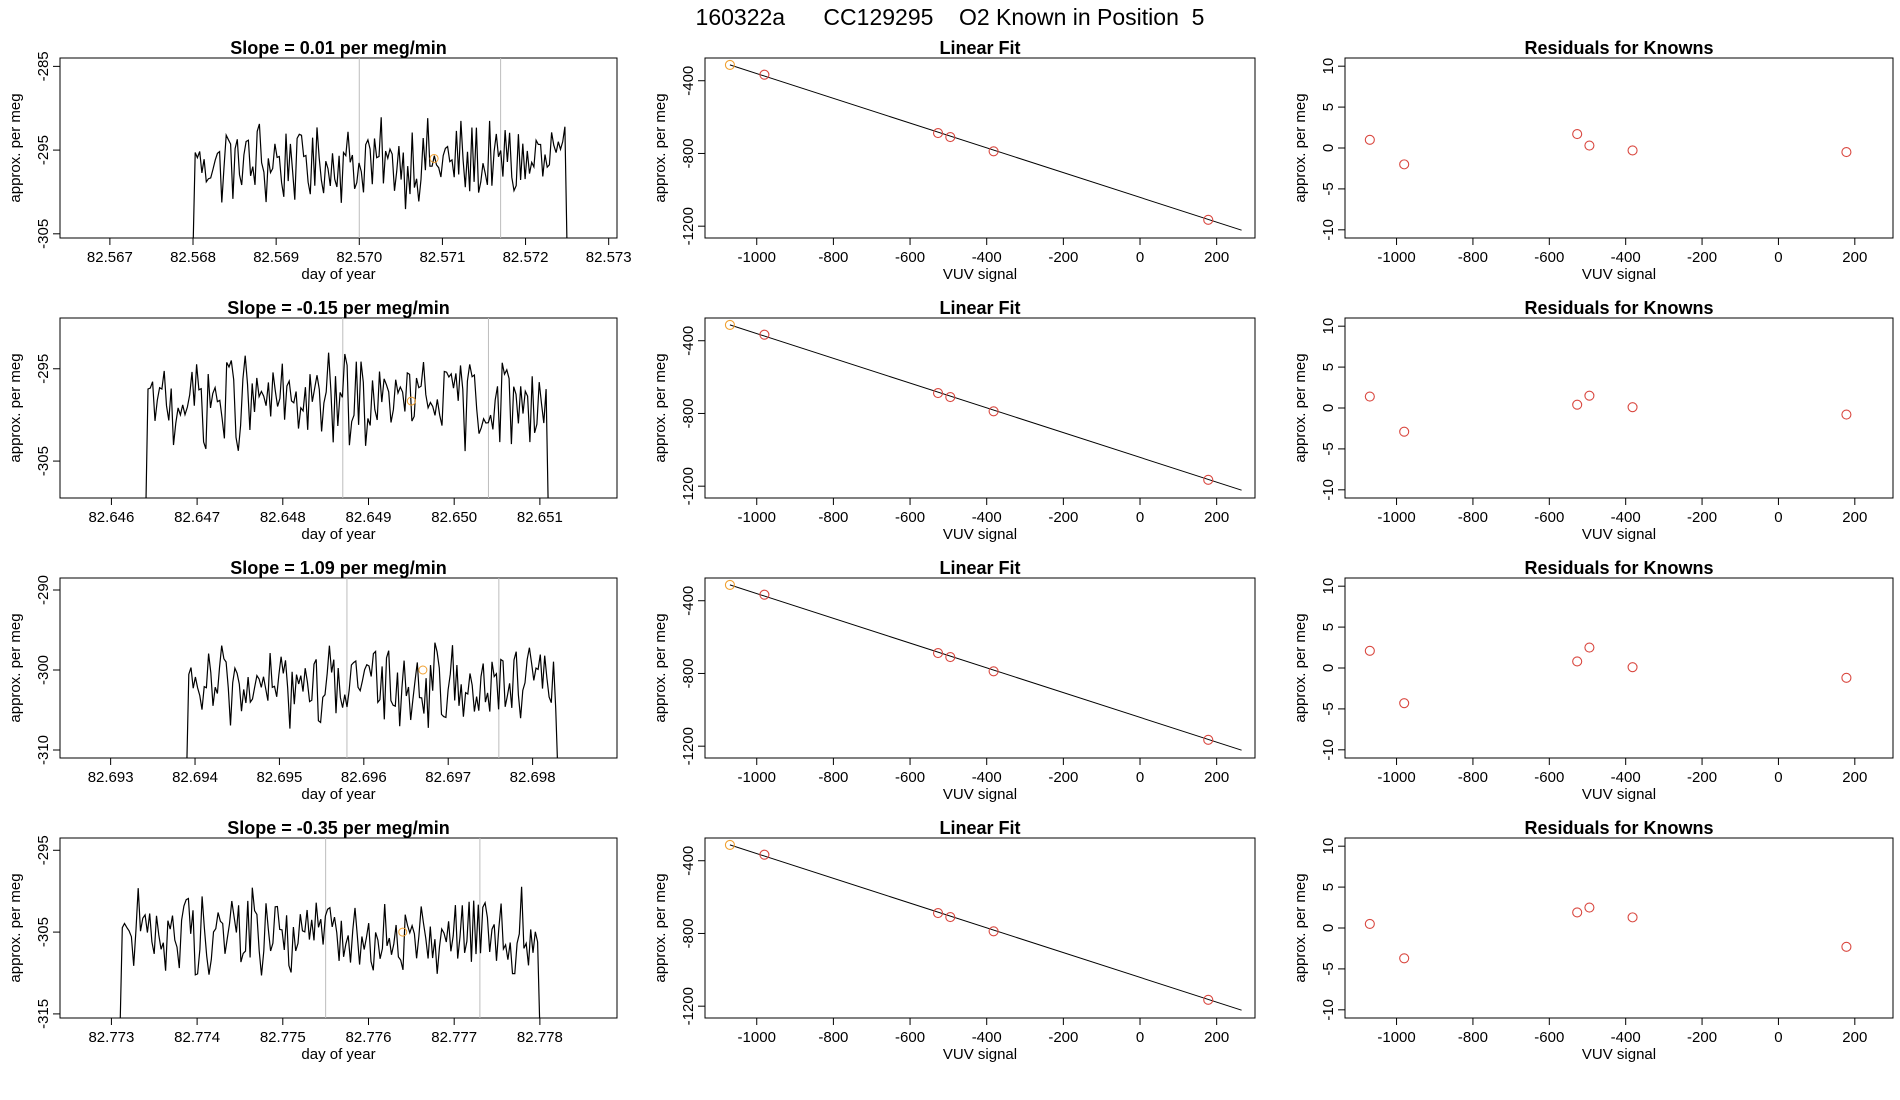 The image size is (1900, 1100). What do you see at coordinates (1216, 517) in the screenshot?
I see `x-tick-label: 200` at bounding box center [1216, 517].